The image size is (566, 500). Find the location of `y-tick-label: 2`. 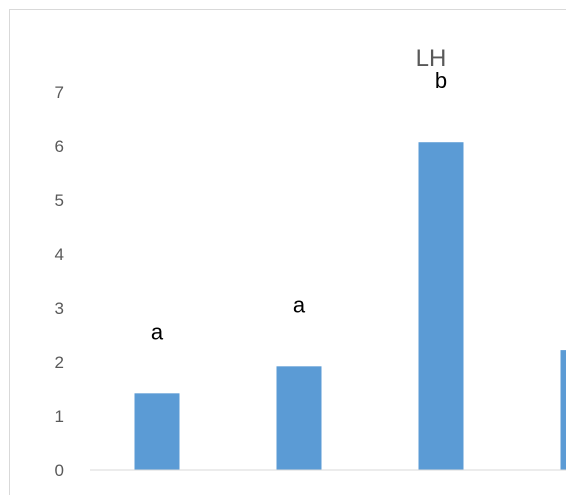

y-tick-label: 2 is located at coordinates (59, 362).